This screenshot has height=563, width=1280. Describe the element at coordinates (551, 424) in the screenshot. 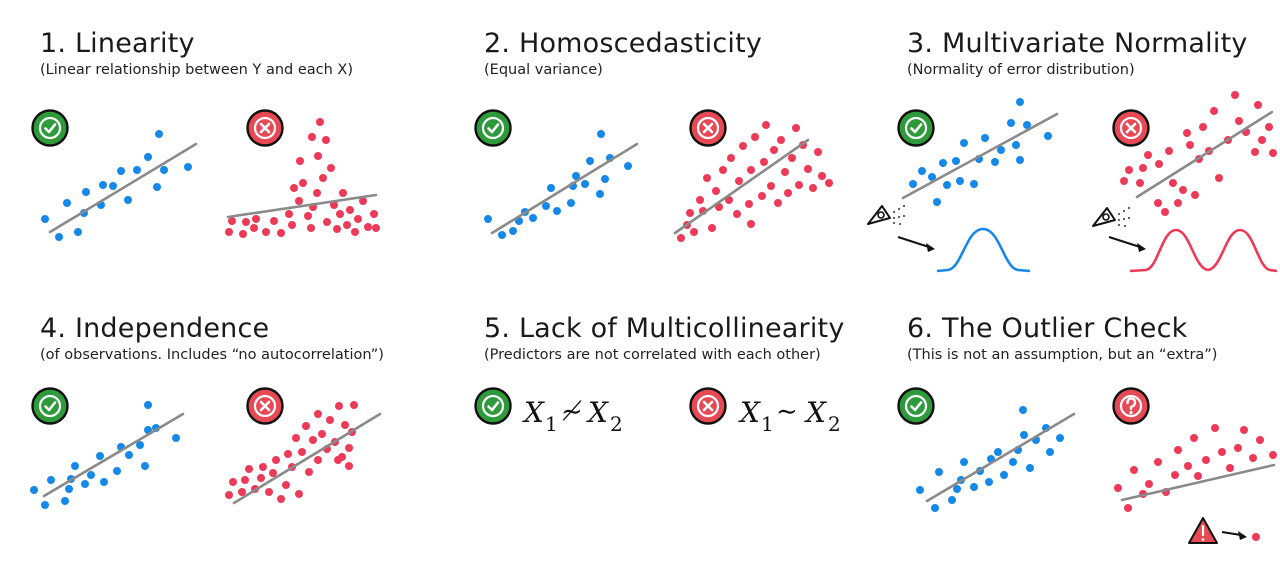

I see `formula-sub-a: 1` at that location.